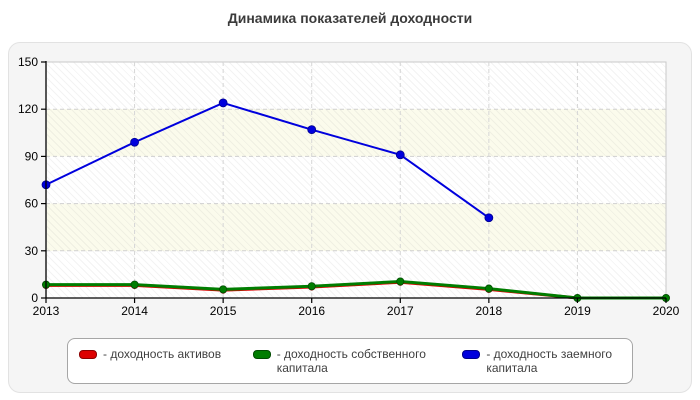 The height and width of the screenshot is (400, 700). Describe the element at coordinates (32, 156) in the screenshot. I see `y-tick-label: 90` at that location.